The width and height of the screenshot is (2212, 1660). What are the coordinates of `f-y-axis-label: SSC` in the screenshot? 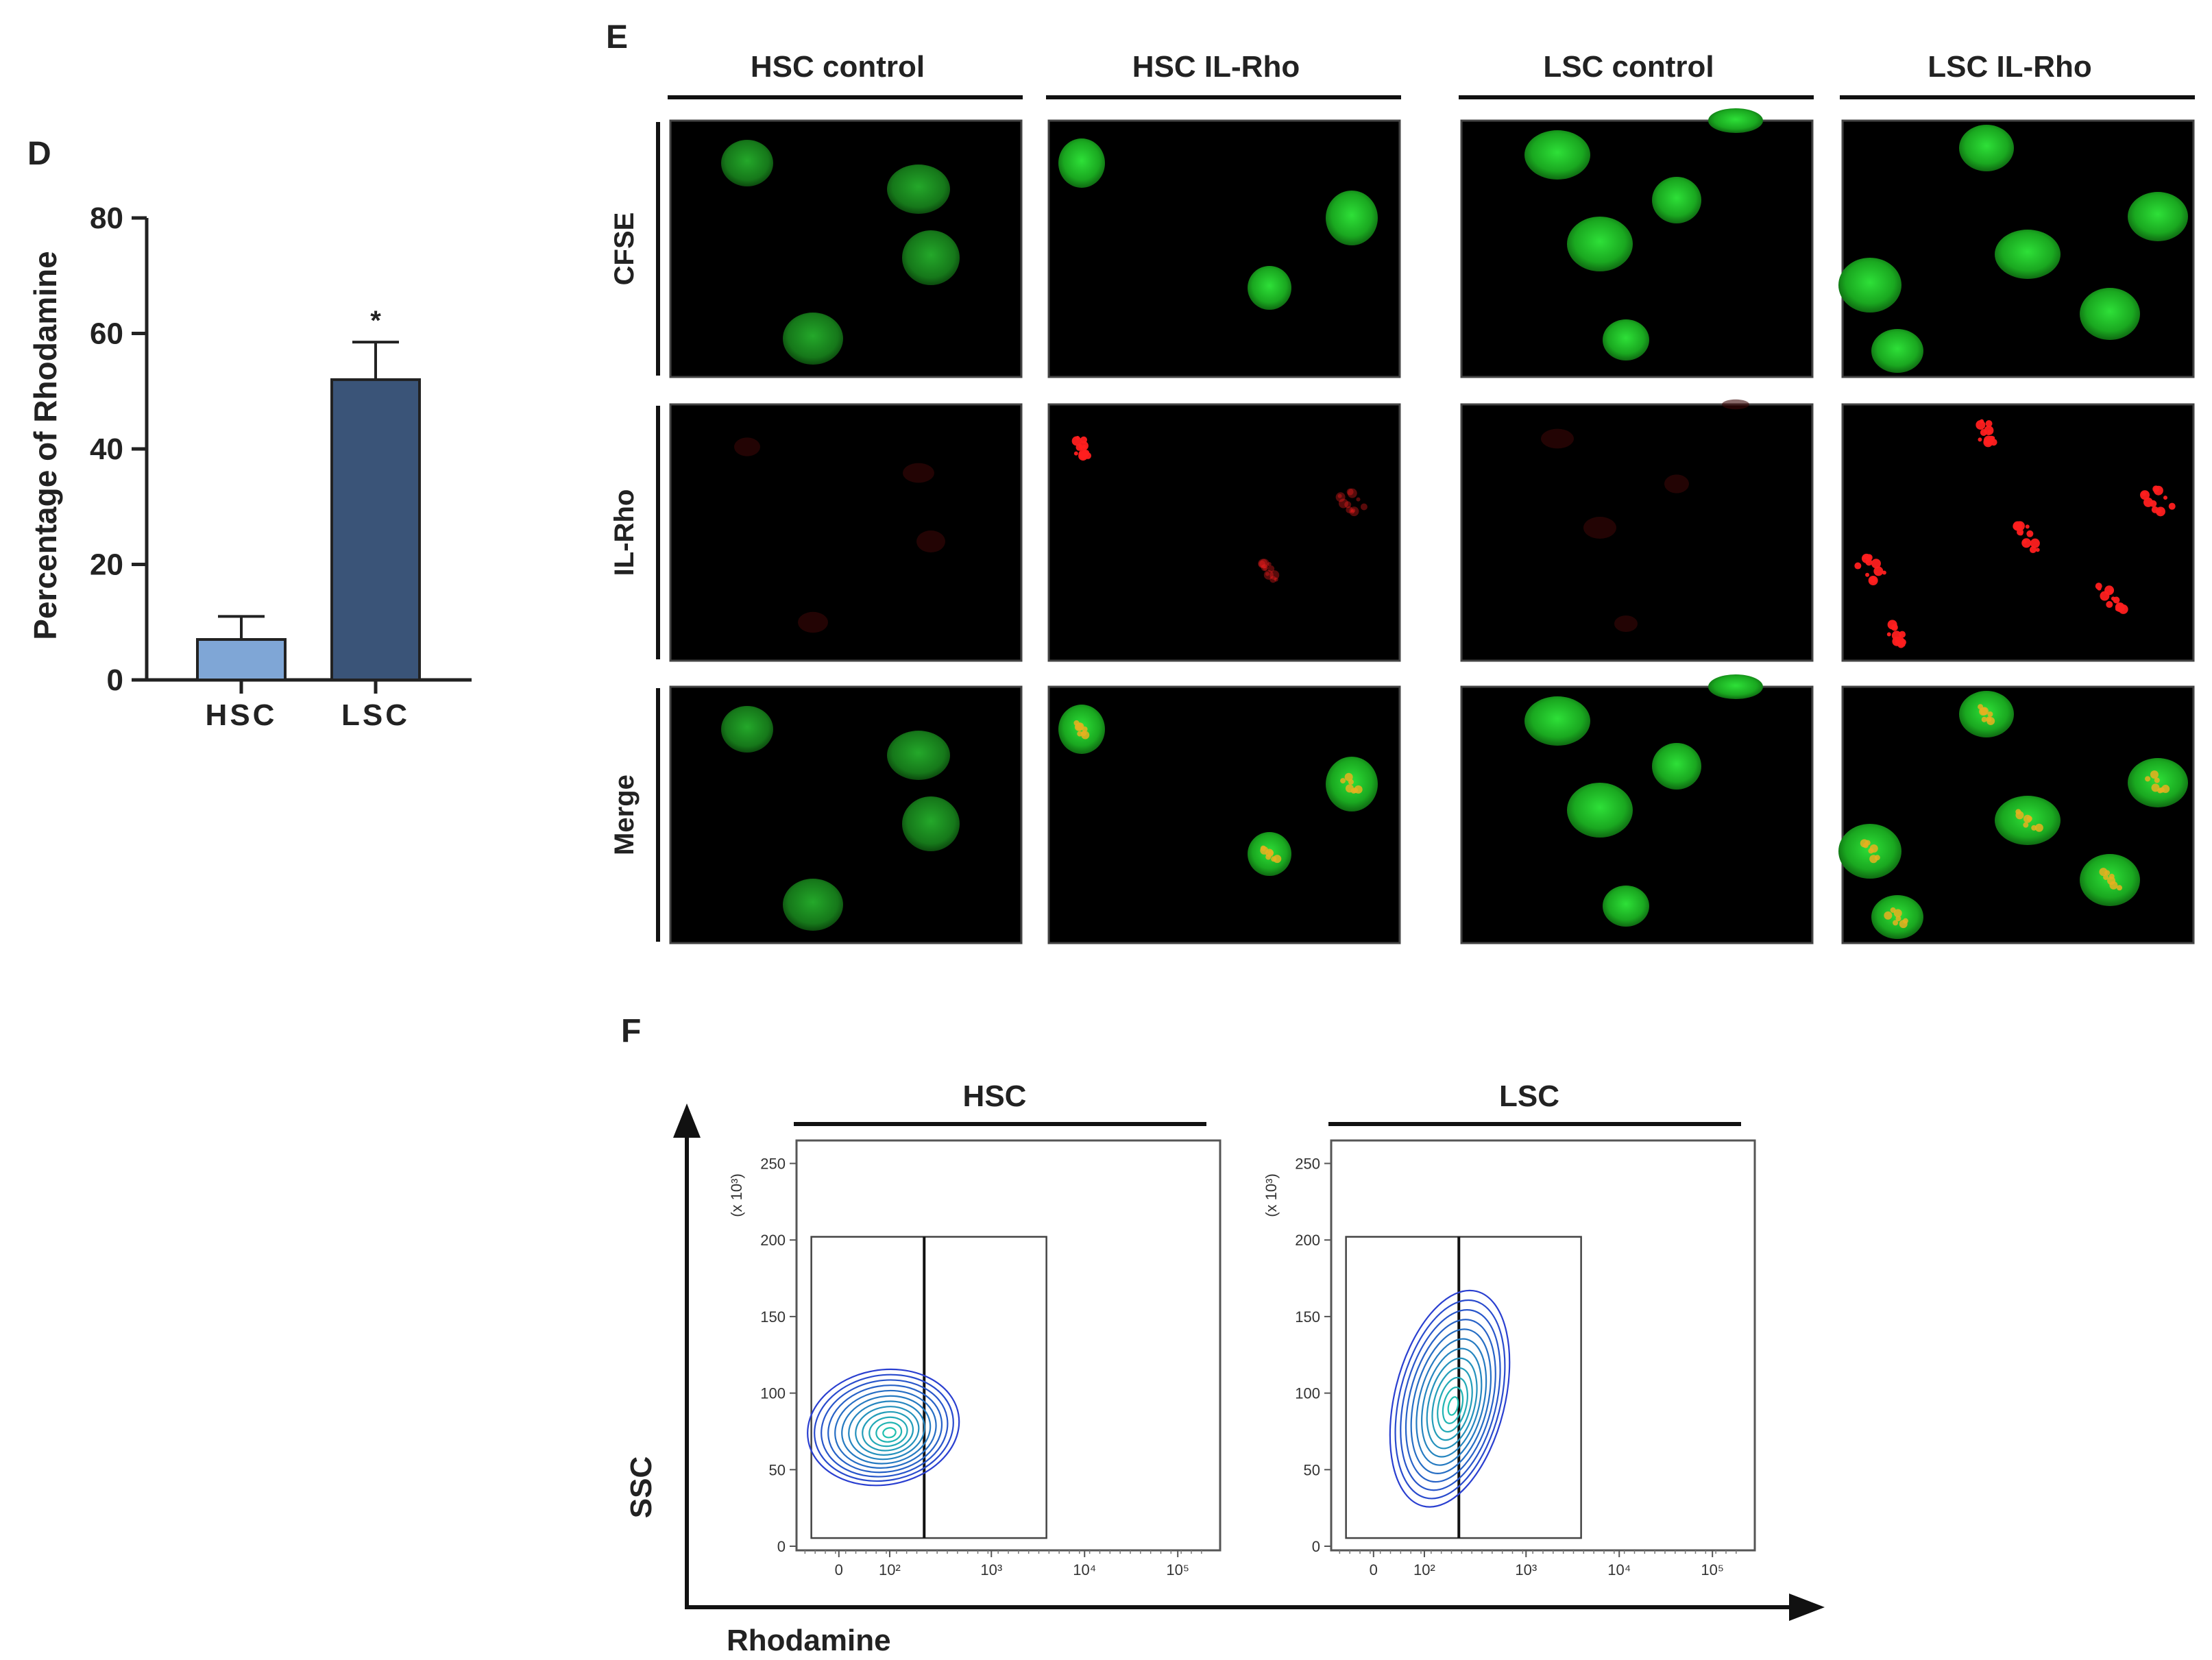 It's located at (641, 1487).